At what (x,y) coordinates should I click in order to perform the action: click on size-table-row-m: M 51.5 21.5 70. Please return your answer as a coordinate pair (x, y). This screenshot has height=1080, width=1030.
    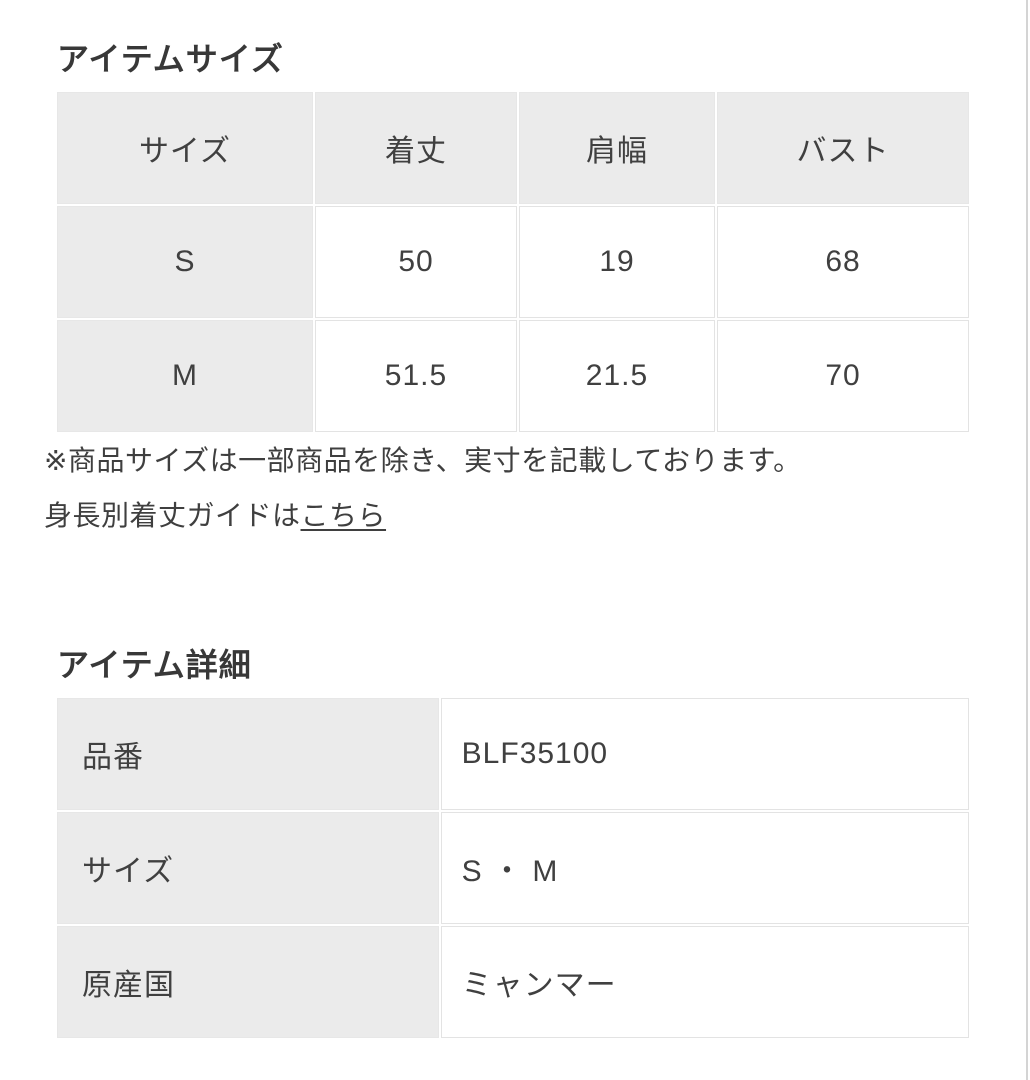
    Looking at the image, I should click on (513, 376).